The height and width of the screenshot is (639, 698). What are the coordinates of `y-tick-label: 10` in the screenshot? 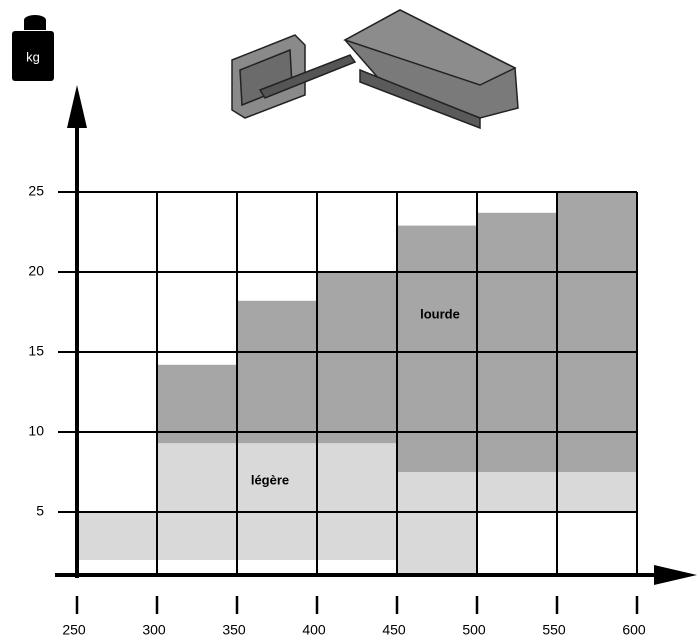 It's located at (36, 431).